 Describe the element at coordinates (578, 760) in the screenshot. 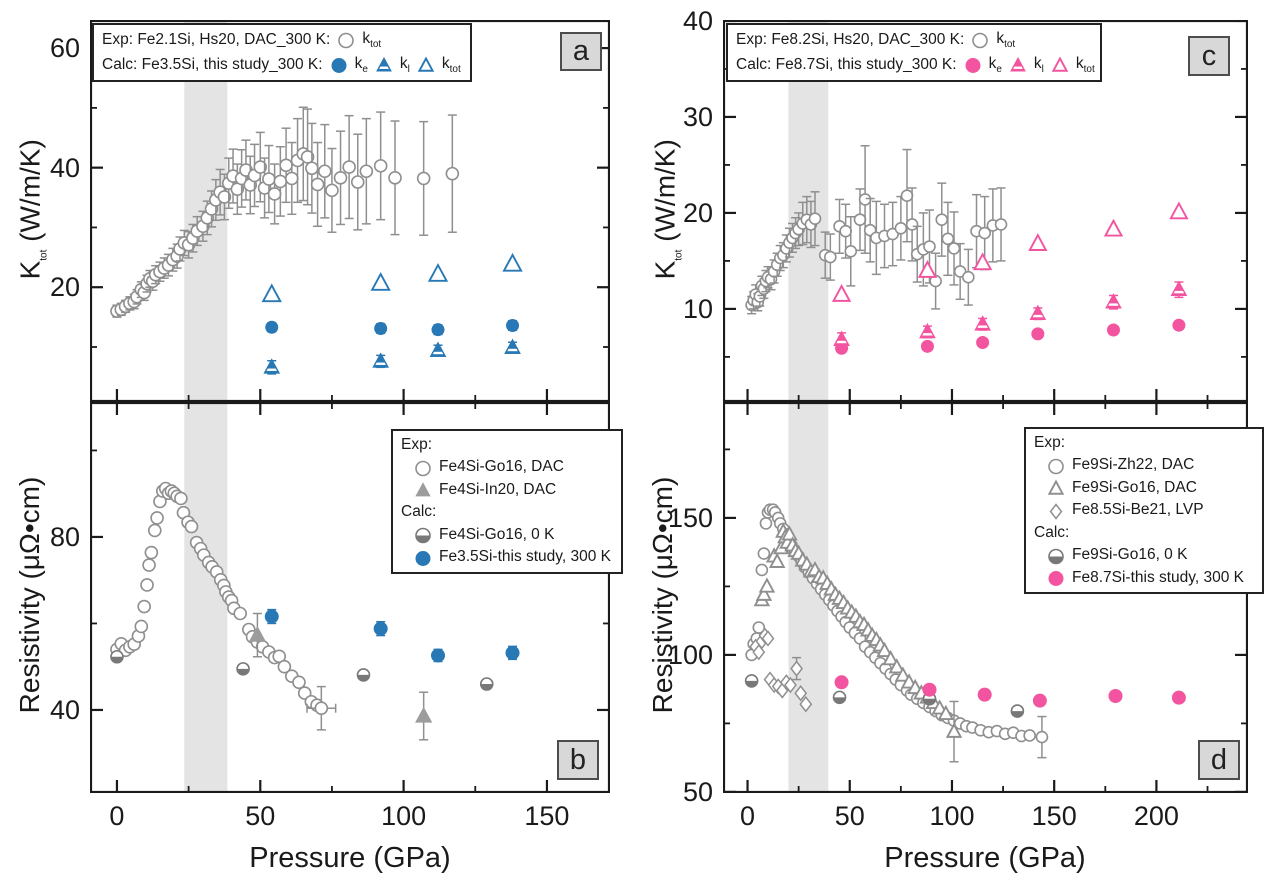

I see `panel-label-b: b` at that location.